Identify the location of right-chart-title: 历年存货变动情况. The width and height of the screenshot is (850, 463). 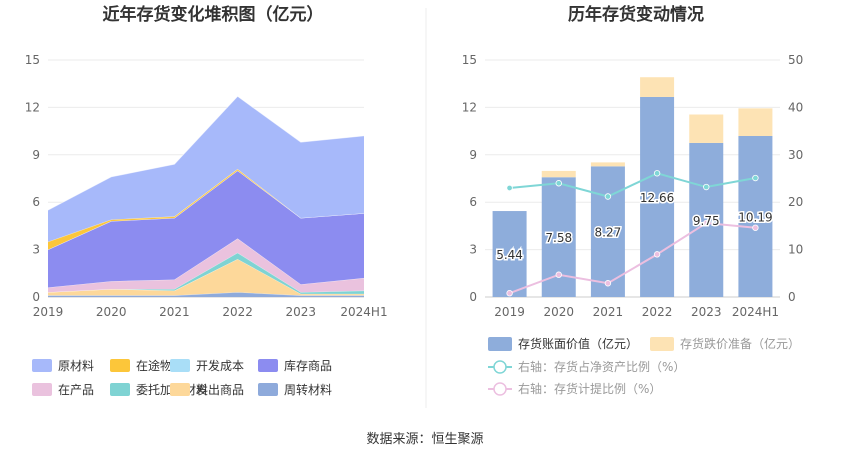
(636, 14).